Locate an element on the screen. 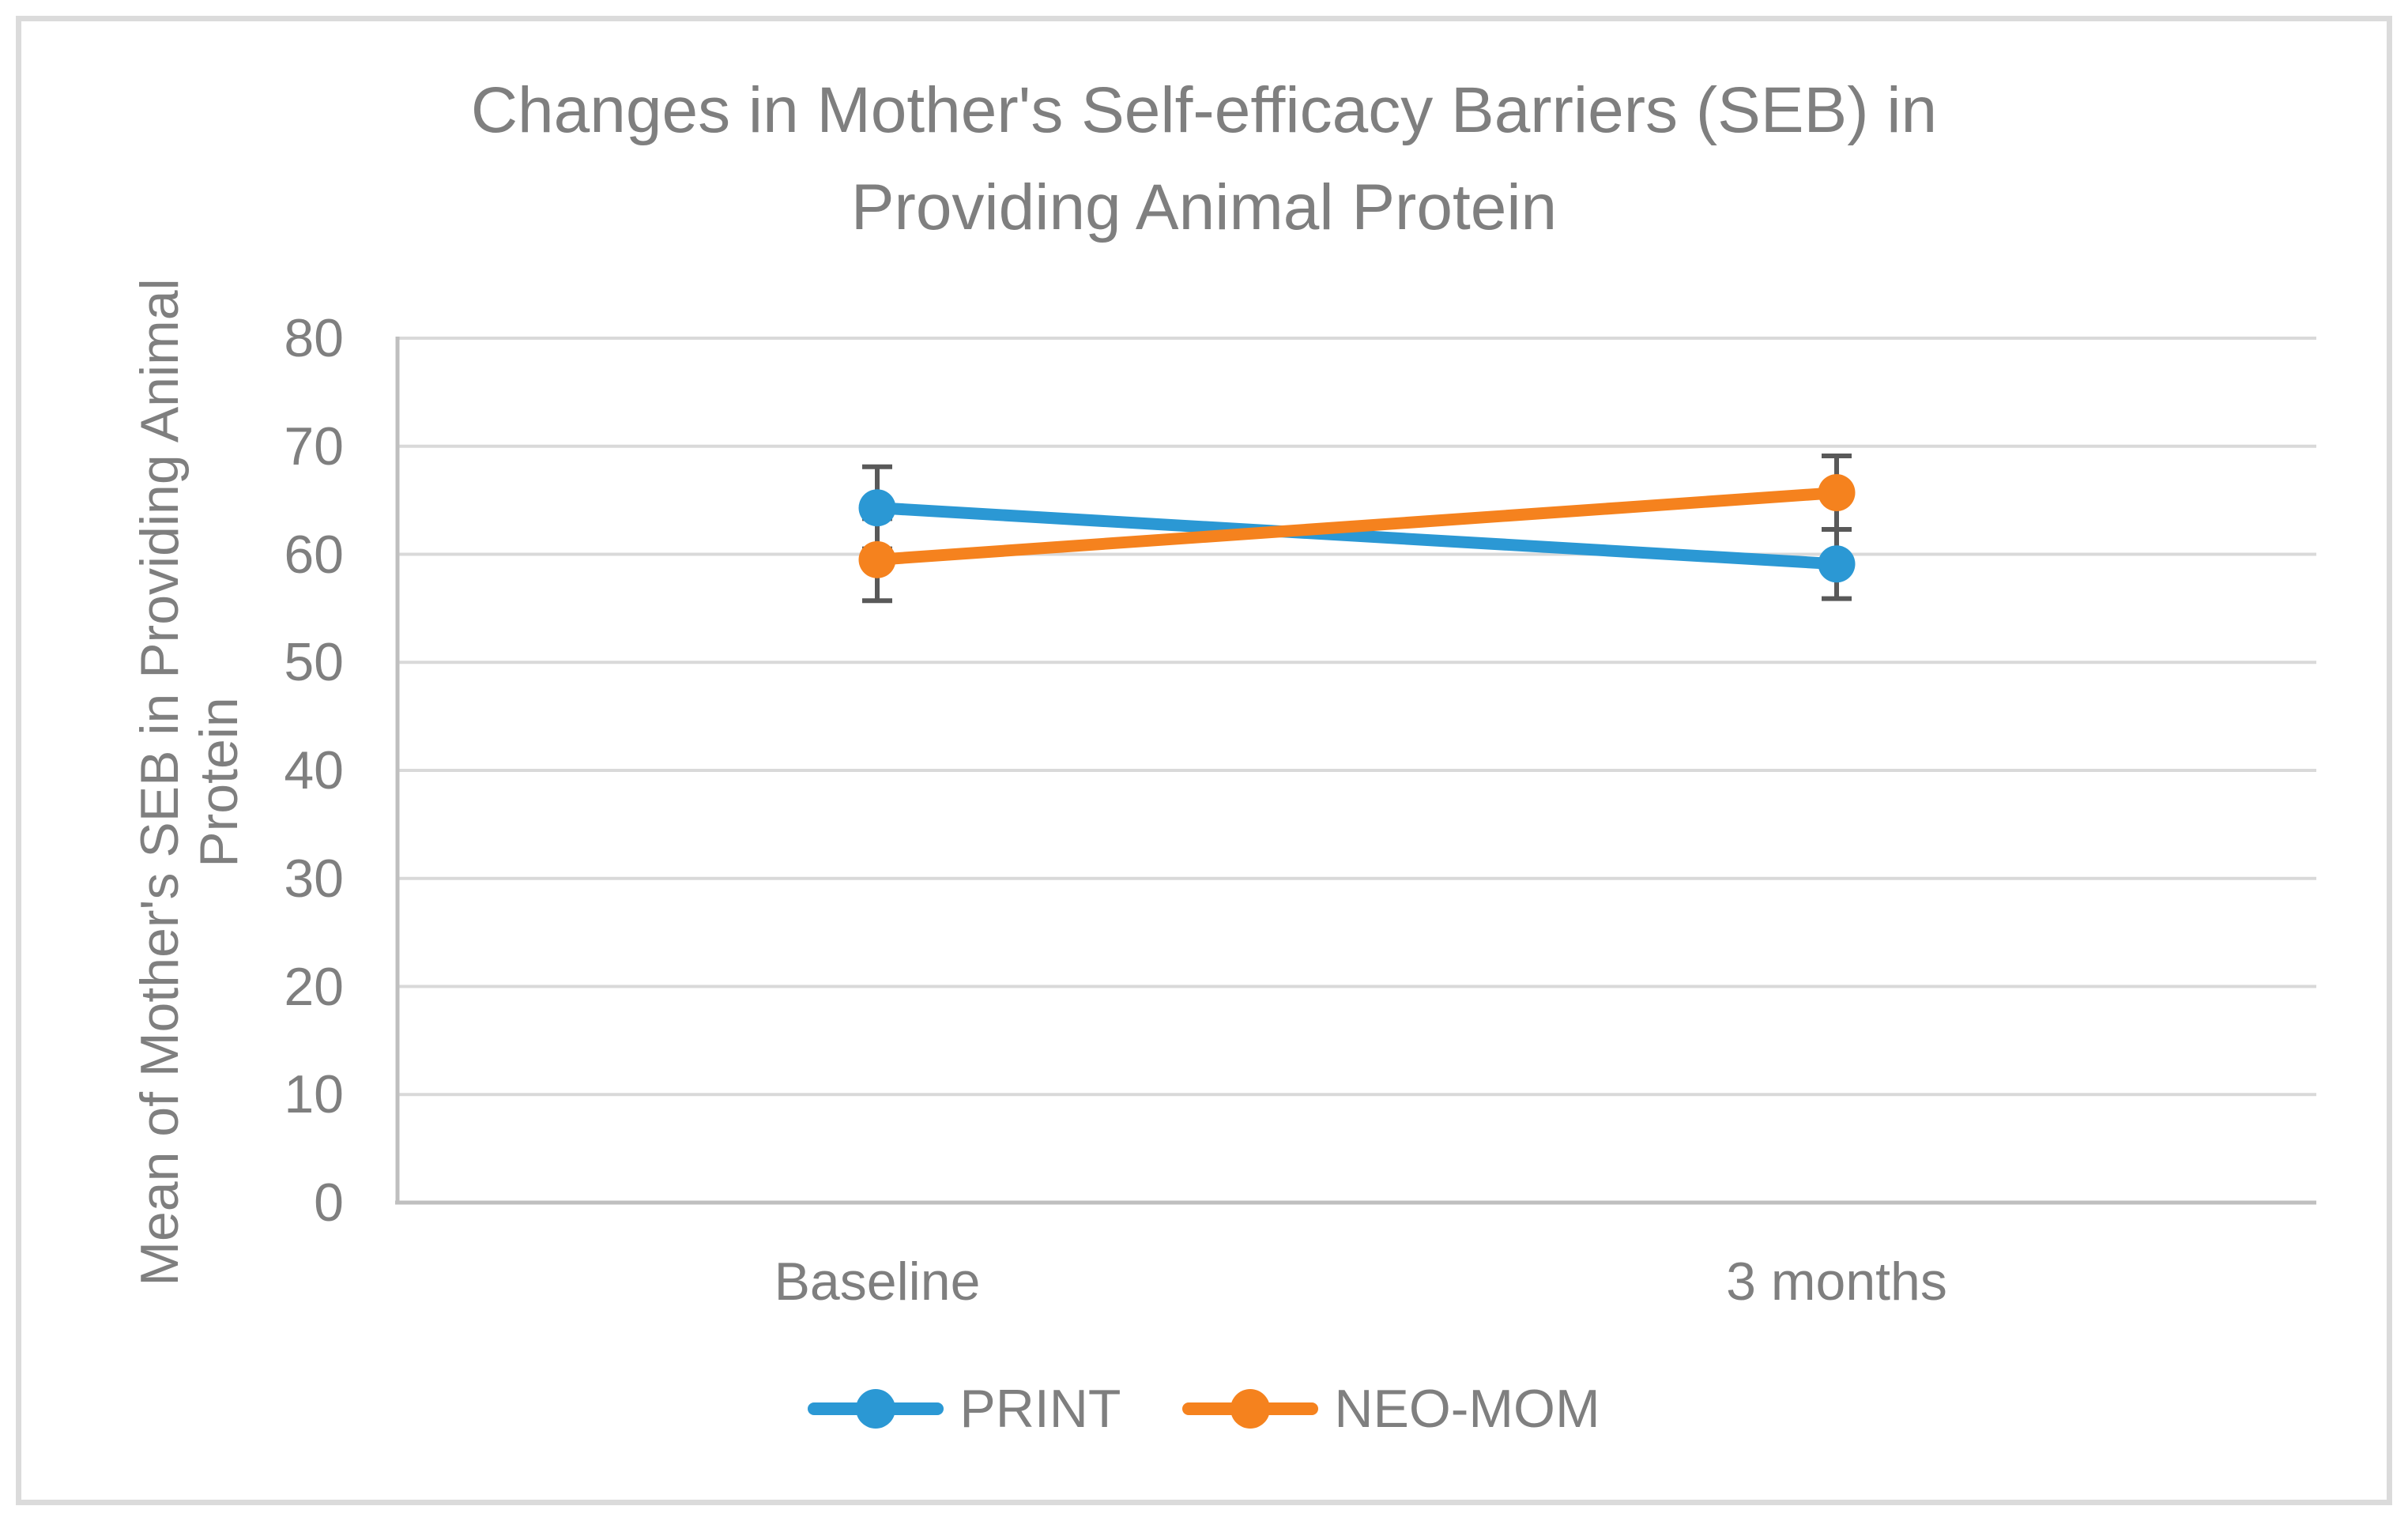 This screenshot has width=2408, height=1521. y-axis-tick-label-40: 40 is located at coordinates (314, 770).